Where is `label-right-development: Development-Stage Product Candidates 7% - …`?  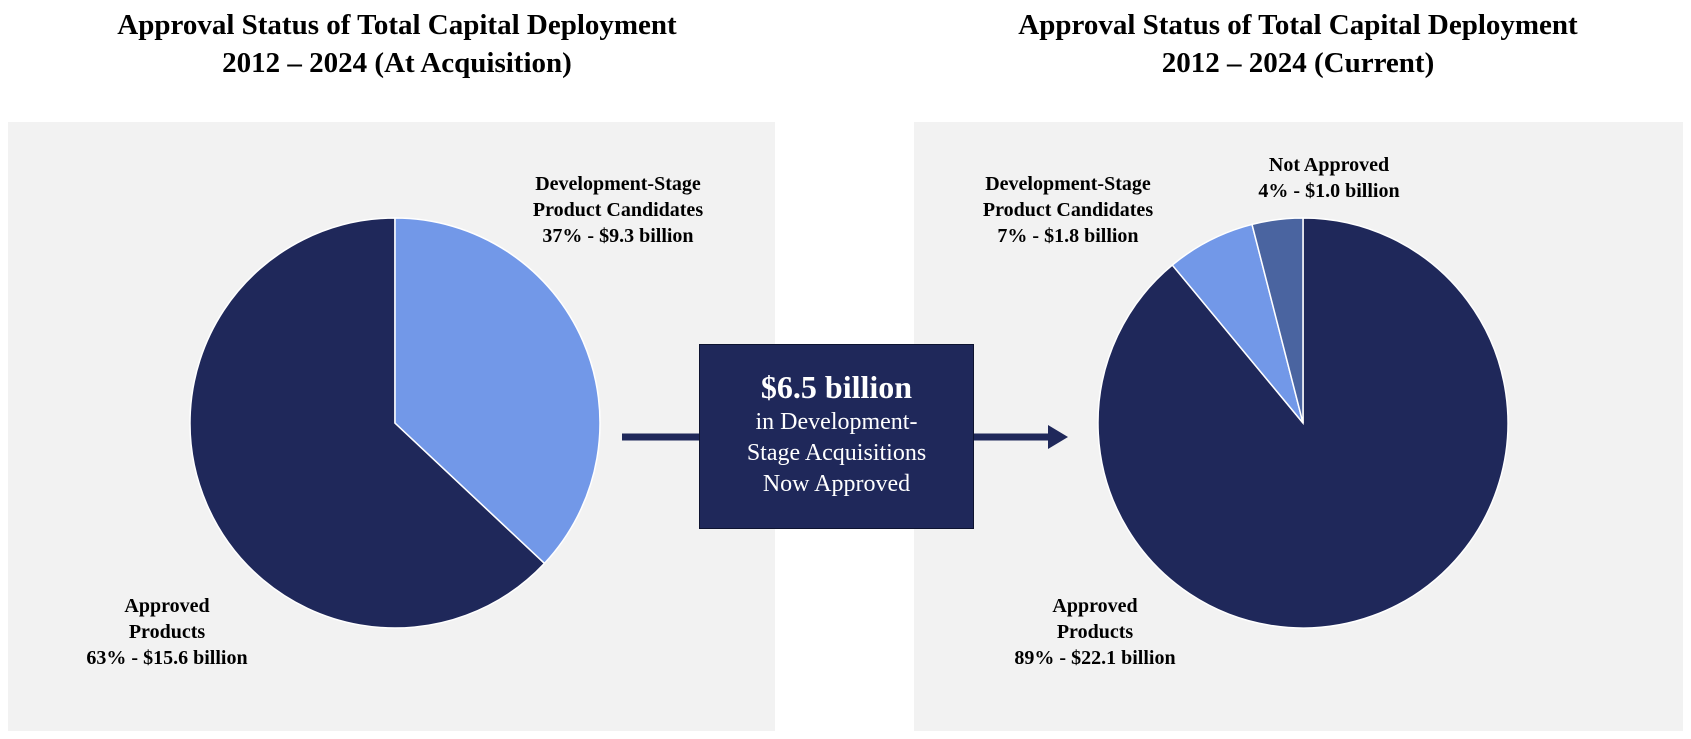 label-right-development: Development-Stage Product Candidates 7% - … is located at coordinates (1068, 210).